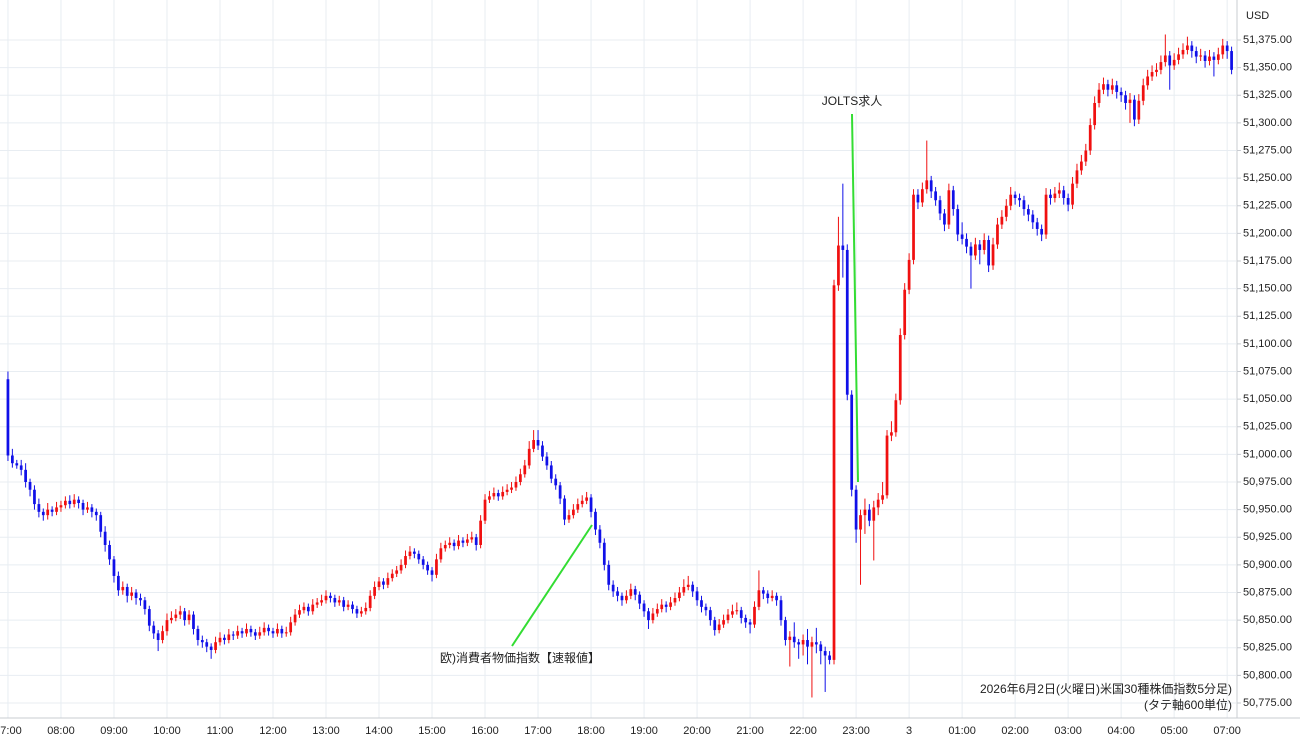  I want to click on y-tick-label: 51,175.00, so click(1267, 261).